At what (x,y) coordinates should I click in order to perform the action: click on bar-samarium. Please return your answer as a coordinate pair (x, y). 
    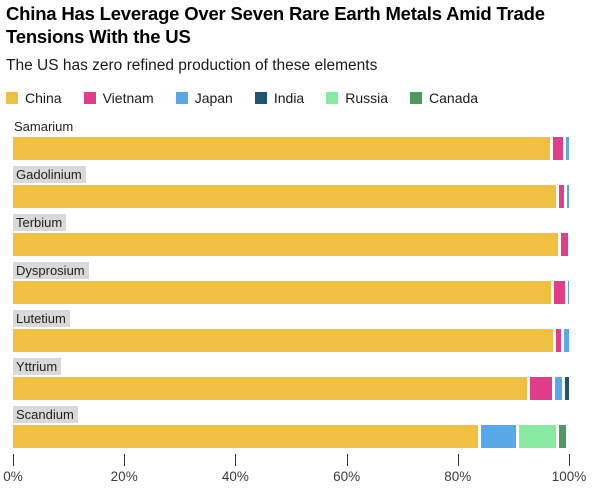
    Looking at the image, I should click on (291, 148).